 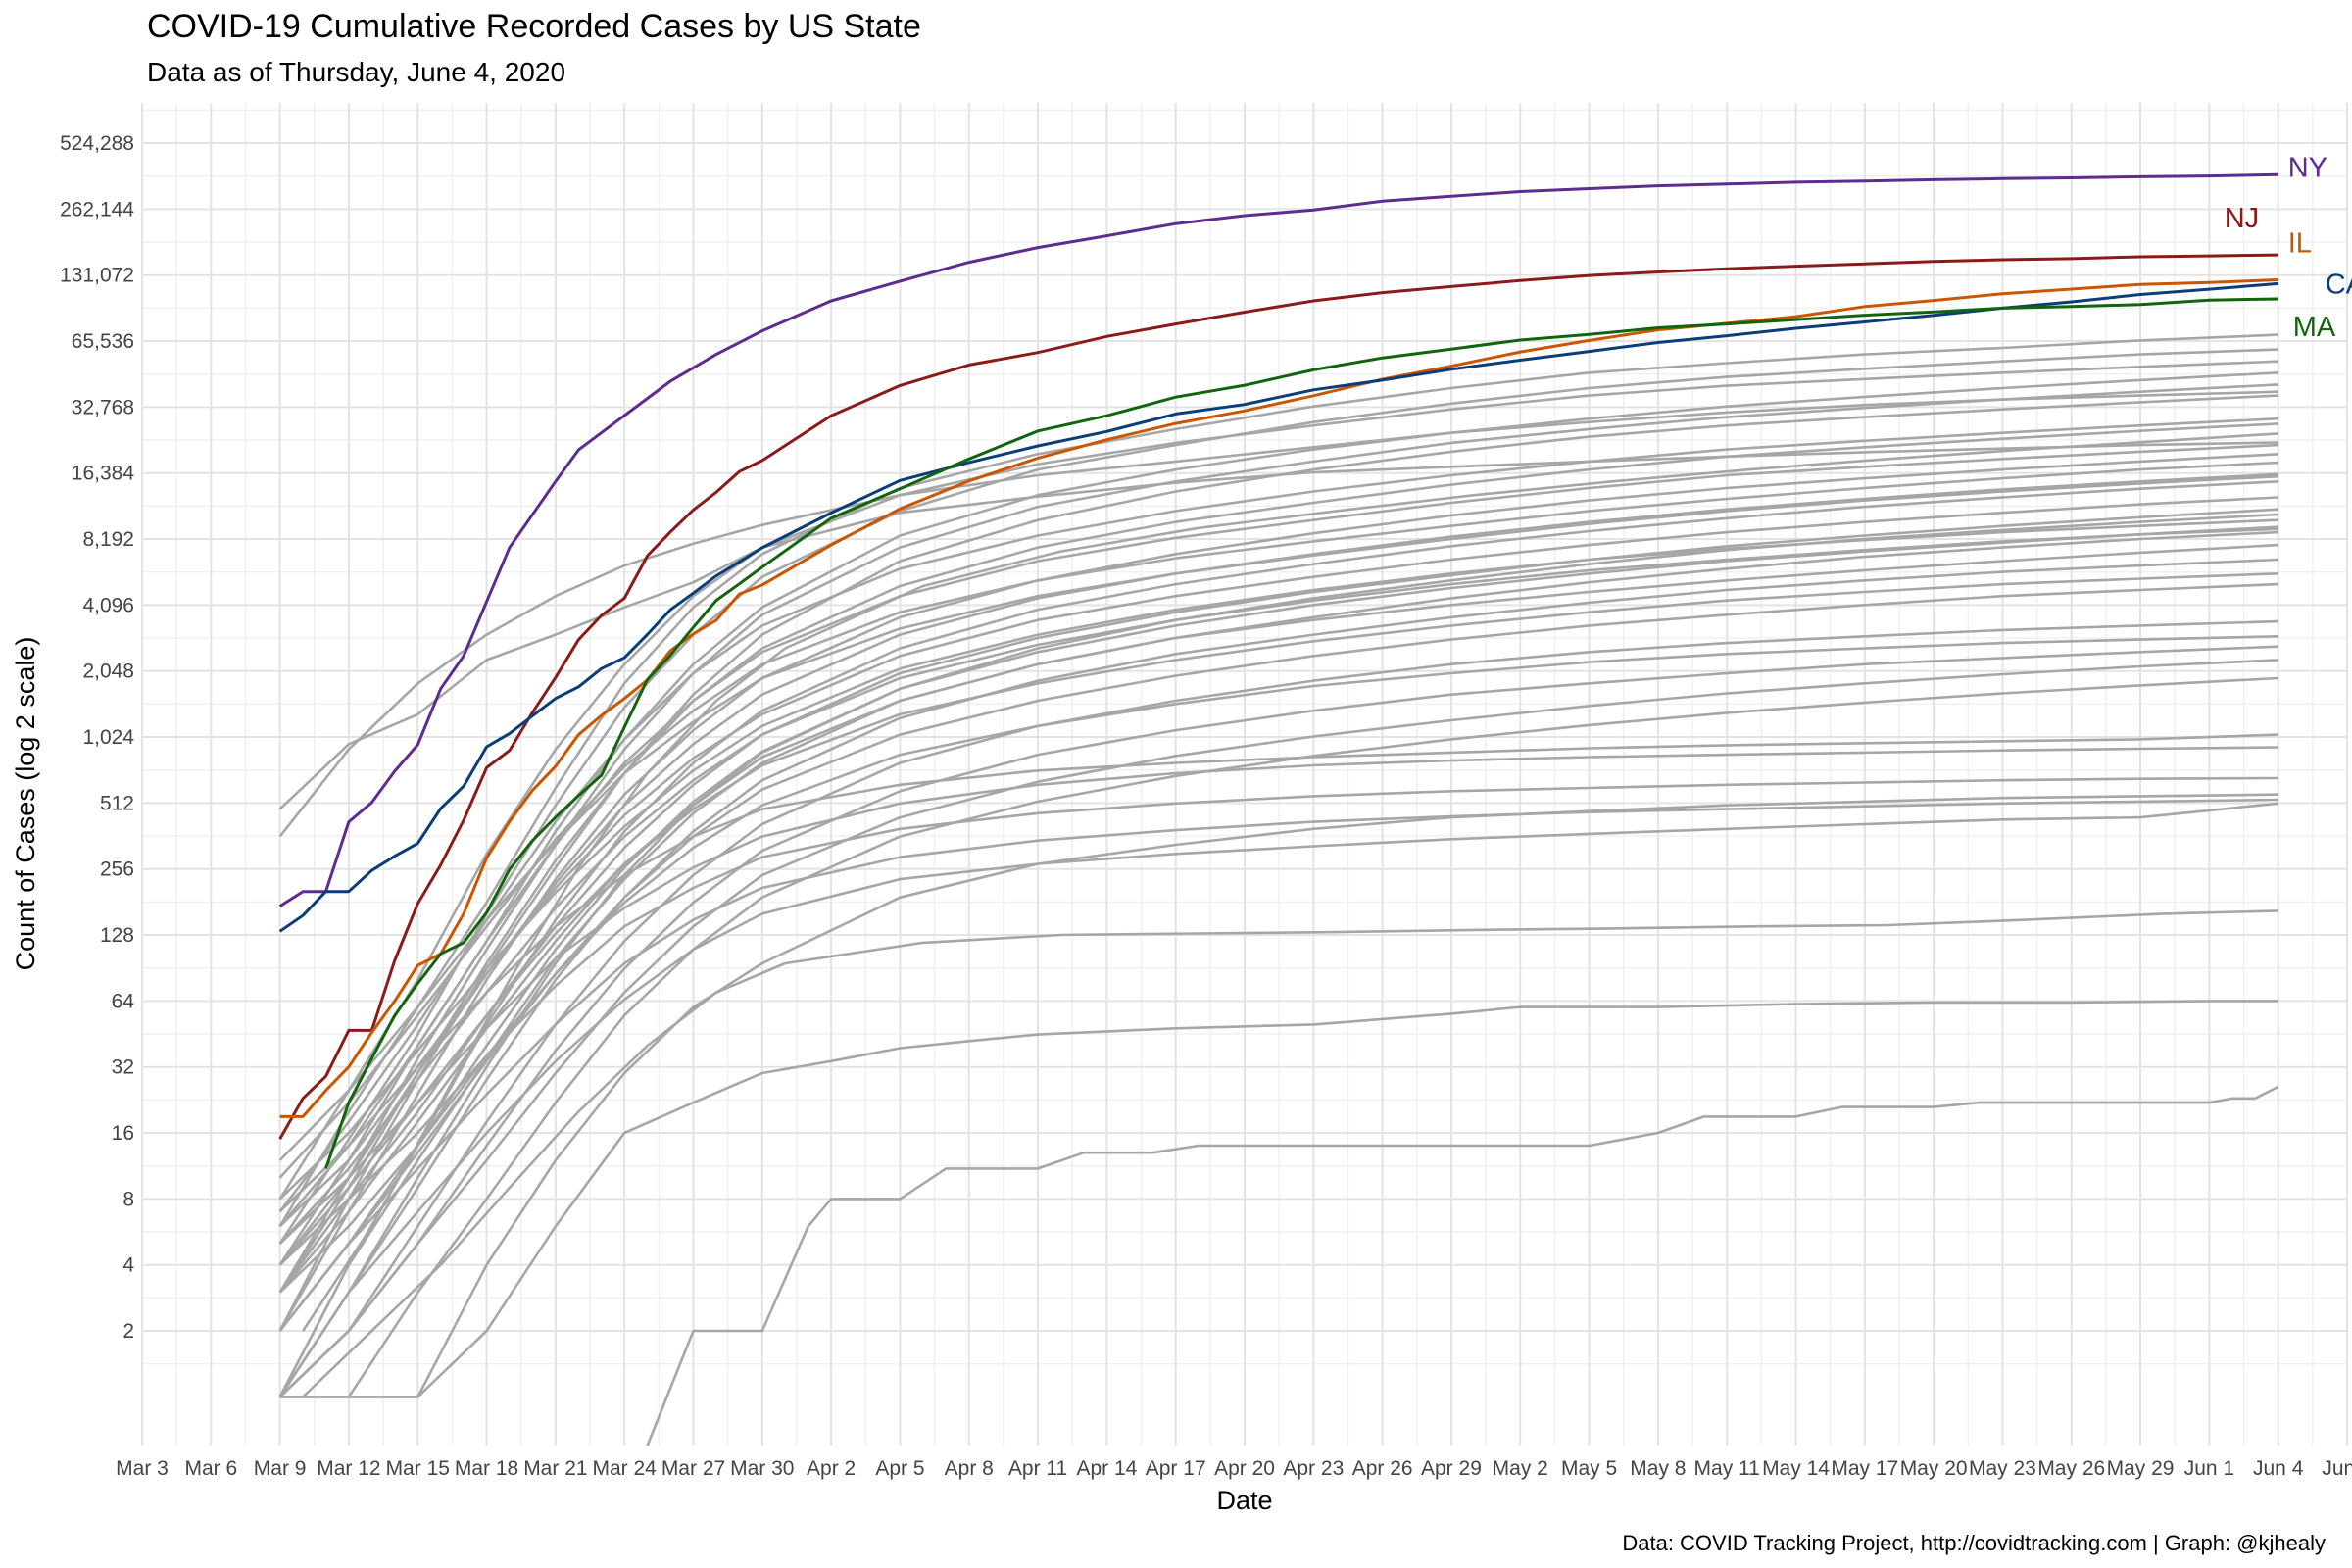 What do you see at coordinates (124, 1001) in the screenshot?
I see `y-tick-label: 64` at bounding box center [124, 1001].